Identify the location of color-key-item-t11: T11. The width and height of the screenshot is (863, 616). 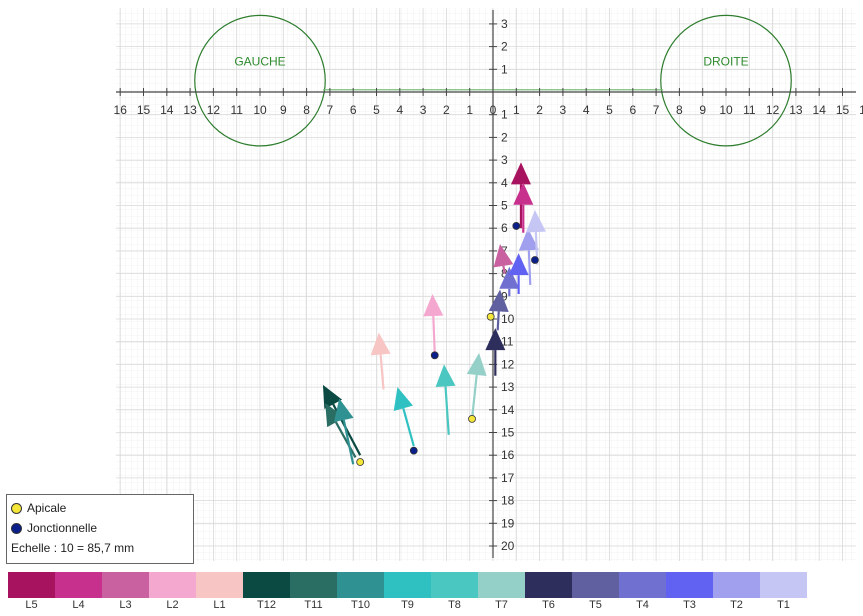
(313, 591).